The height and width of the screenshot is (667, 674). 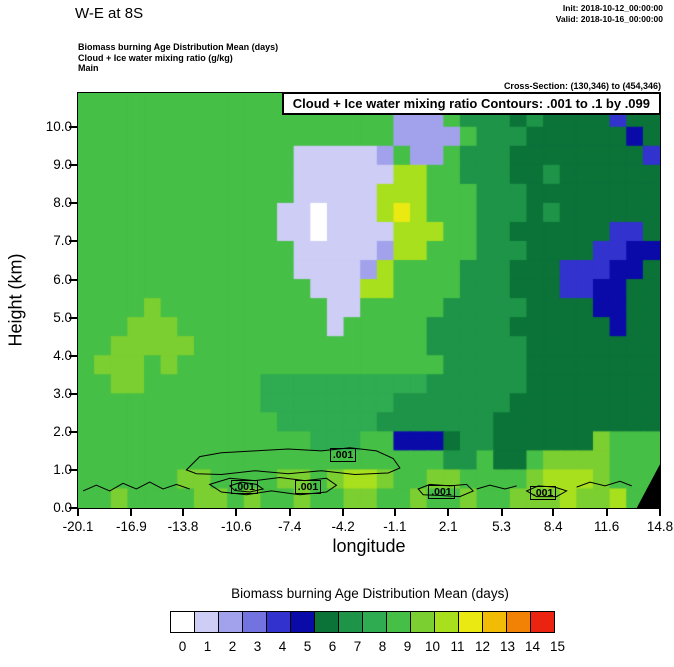 What do you see at coordinates (62, 469) in the screenshot?
I see `y-tick-label: 1.0` at bounding box center [62, 469].